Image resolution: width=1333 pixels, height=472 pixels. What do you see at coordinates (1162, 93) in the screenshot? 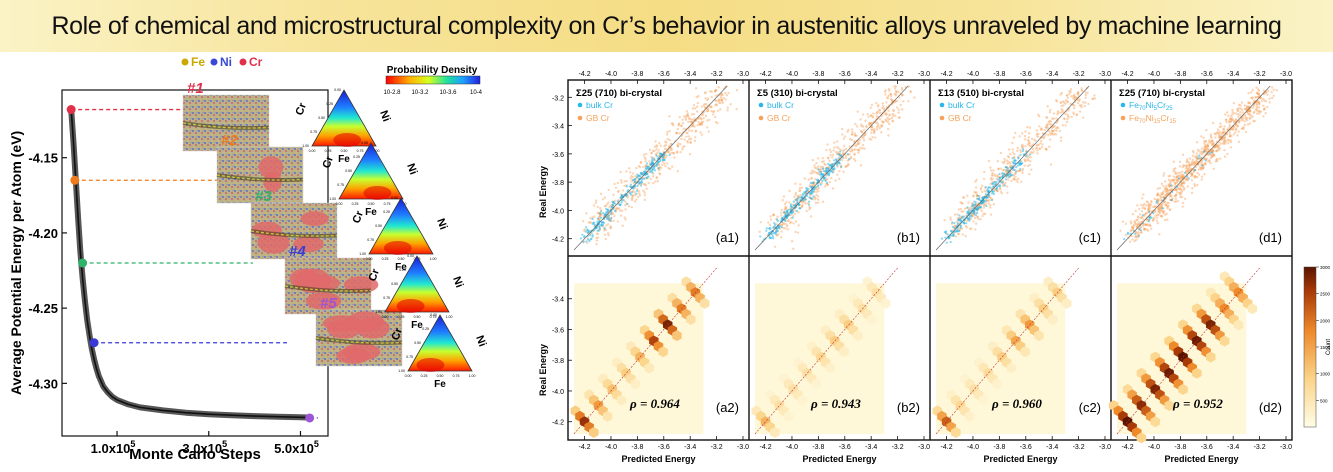
I see `scatter-panel-title: Σ25 (710) bi-crystal` at bounding box center [1162, 93].